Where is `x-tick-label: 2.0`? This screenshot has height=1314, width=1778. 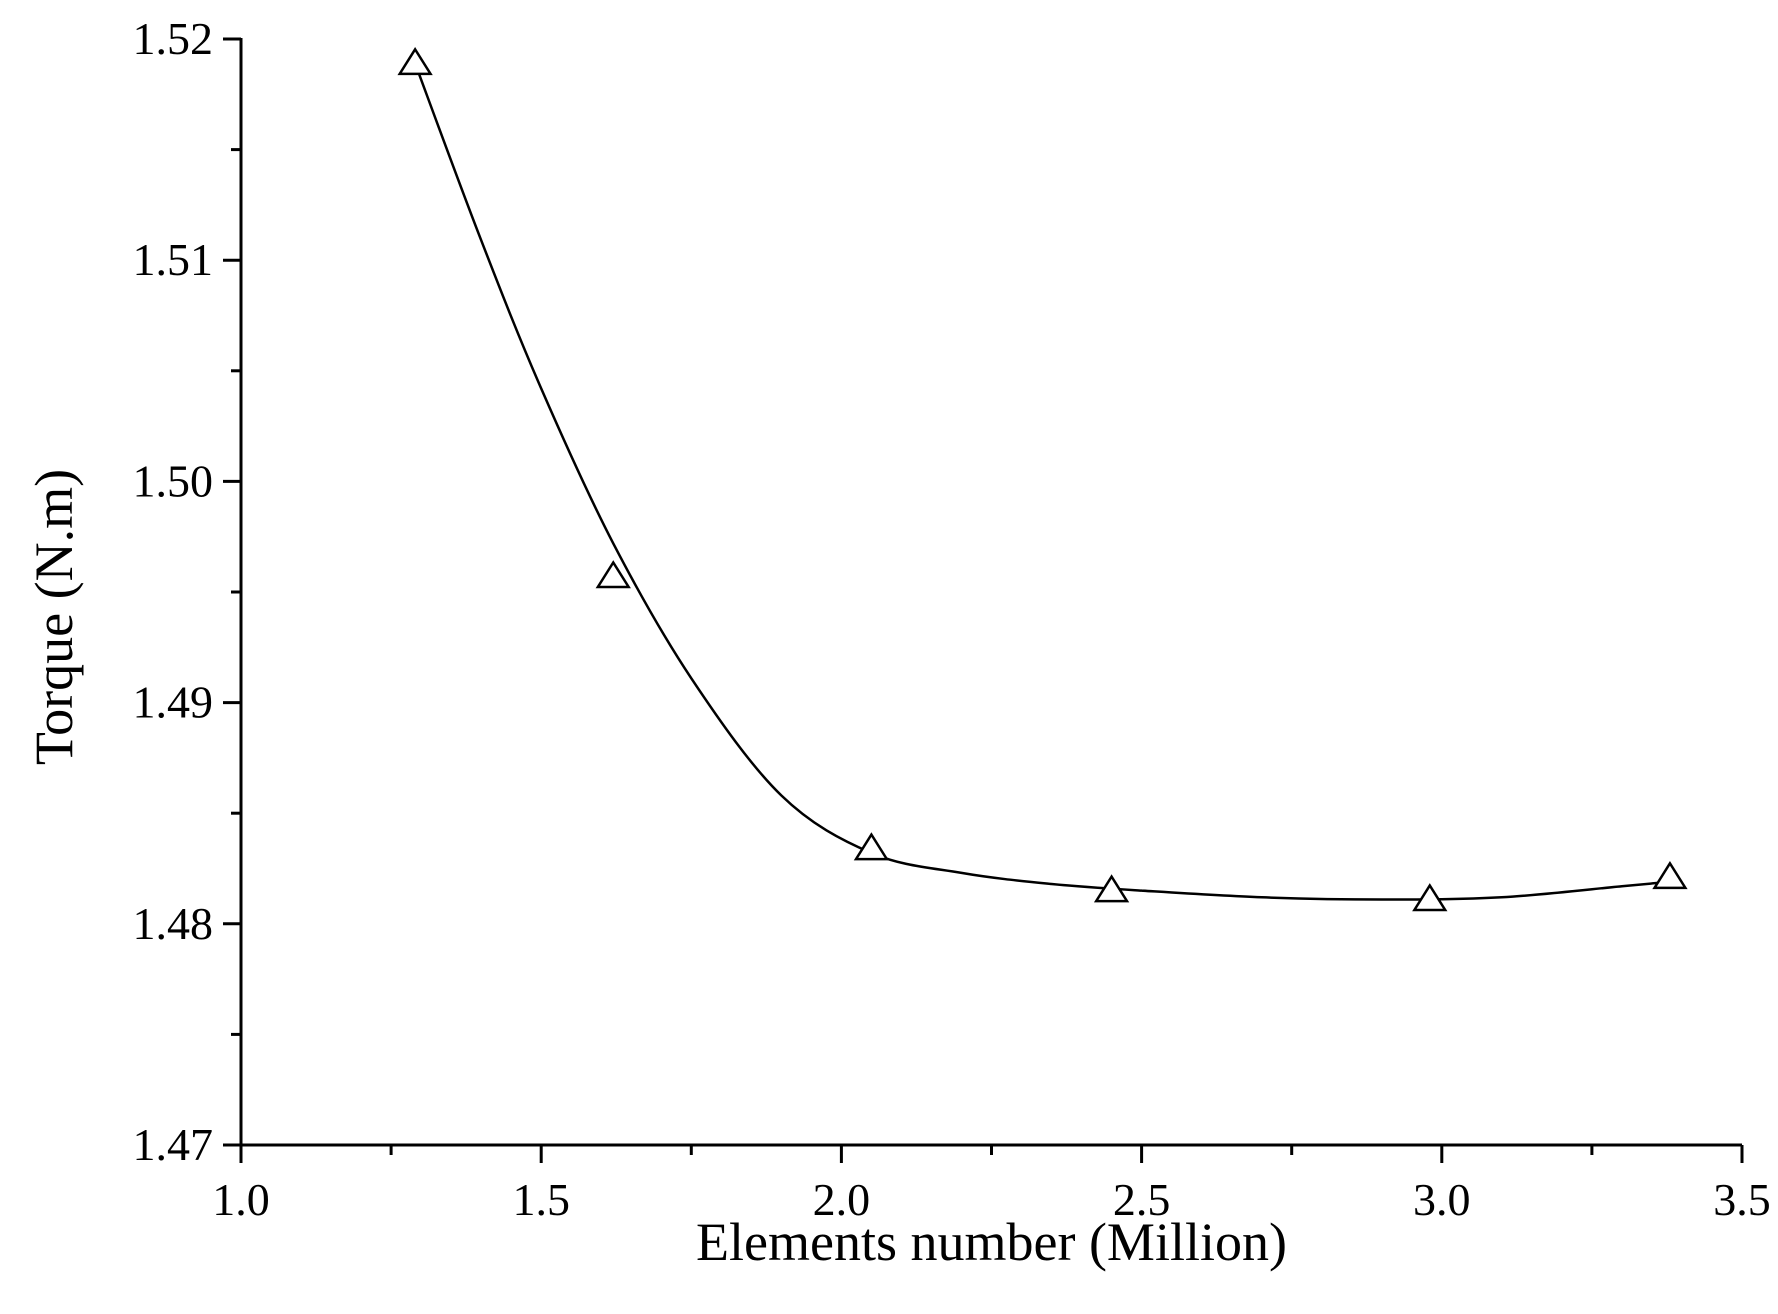
x-tick-label: 2.0 is located at coordinates (842, 1199).